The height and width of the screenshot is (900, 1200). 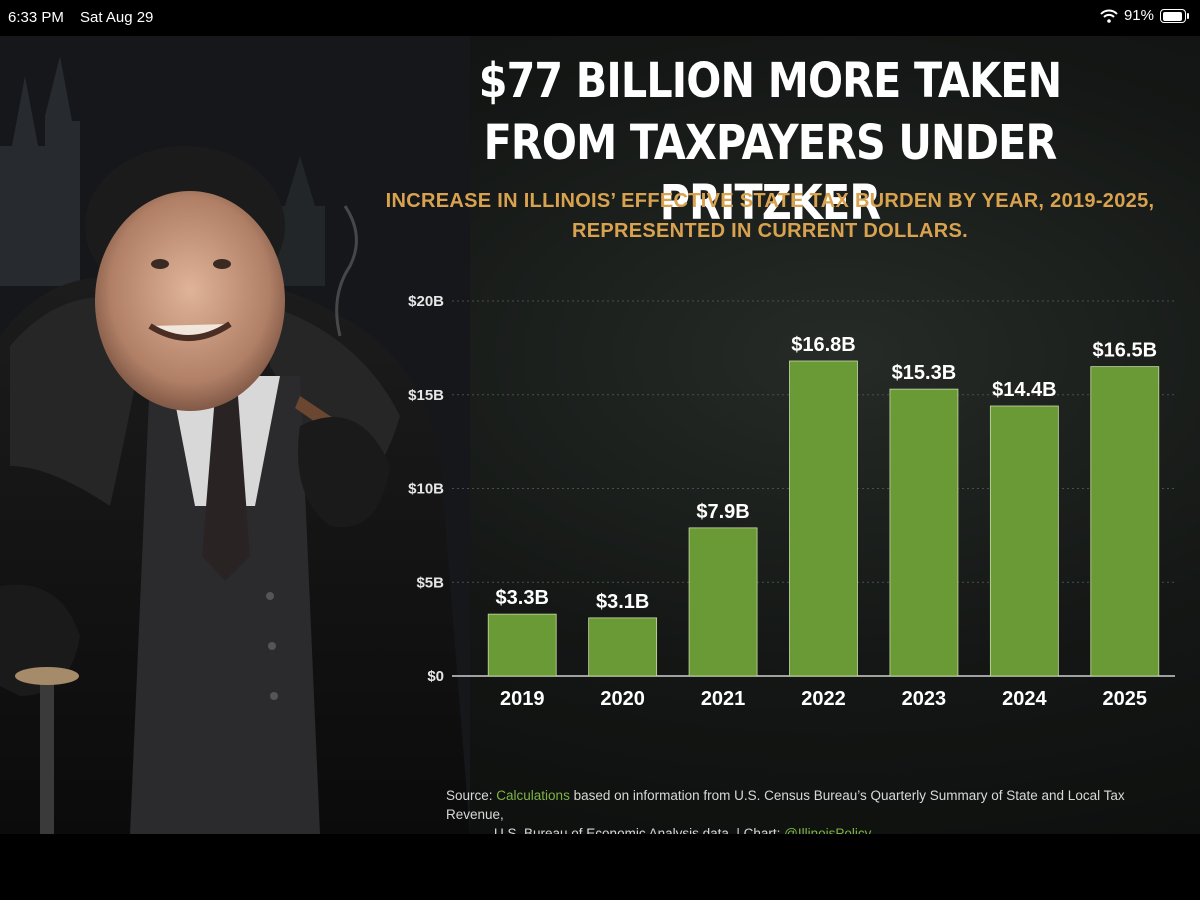 What do you see at coordinates (1125, 697) in the screenshot?
I see `x-tick-label: 2025` at bounding box center [1125, 697].